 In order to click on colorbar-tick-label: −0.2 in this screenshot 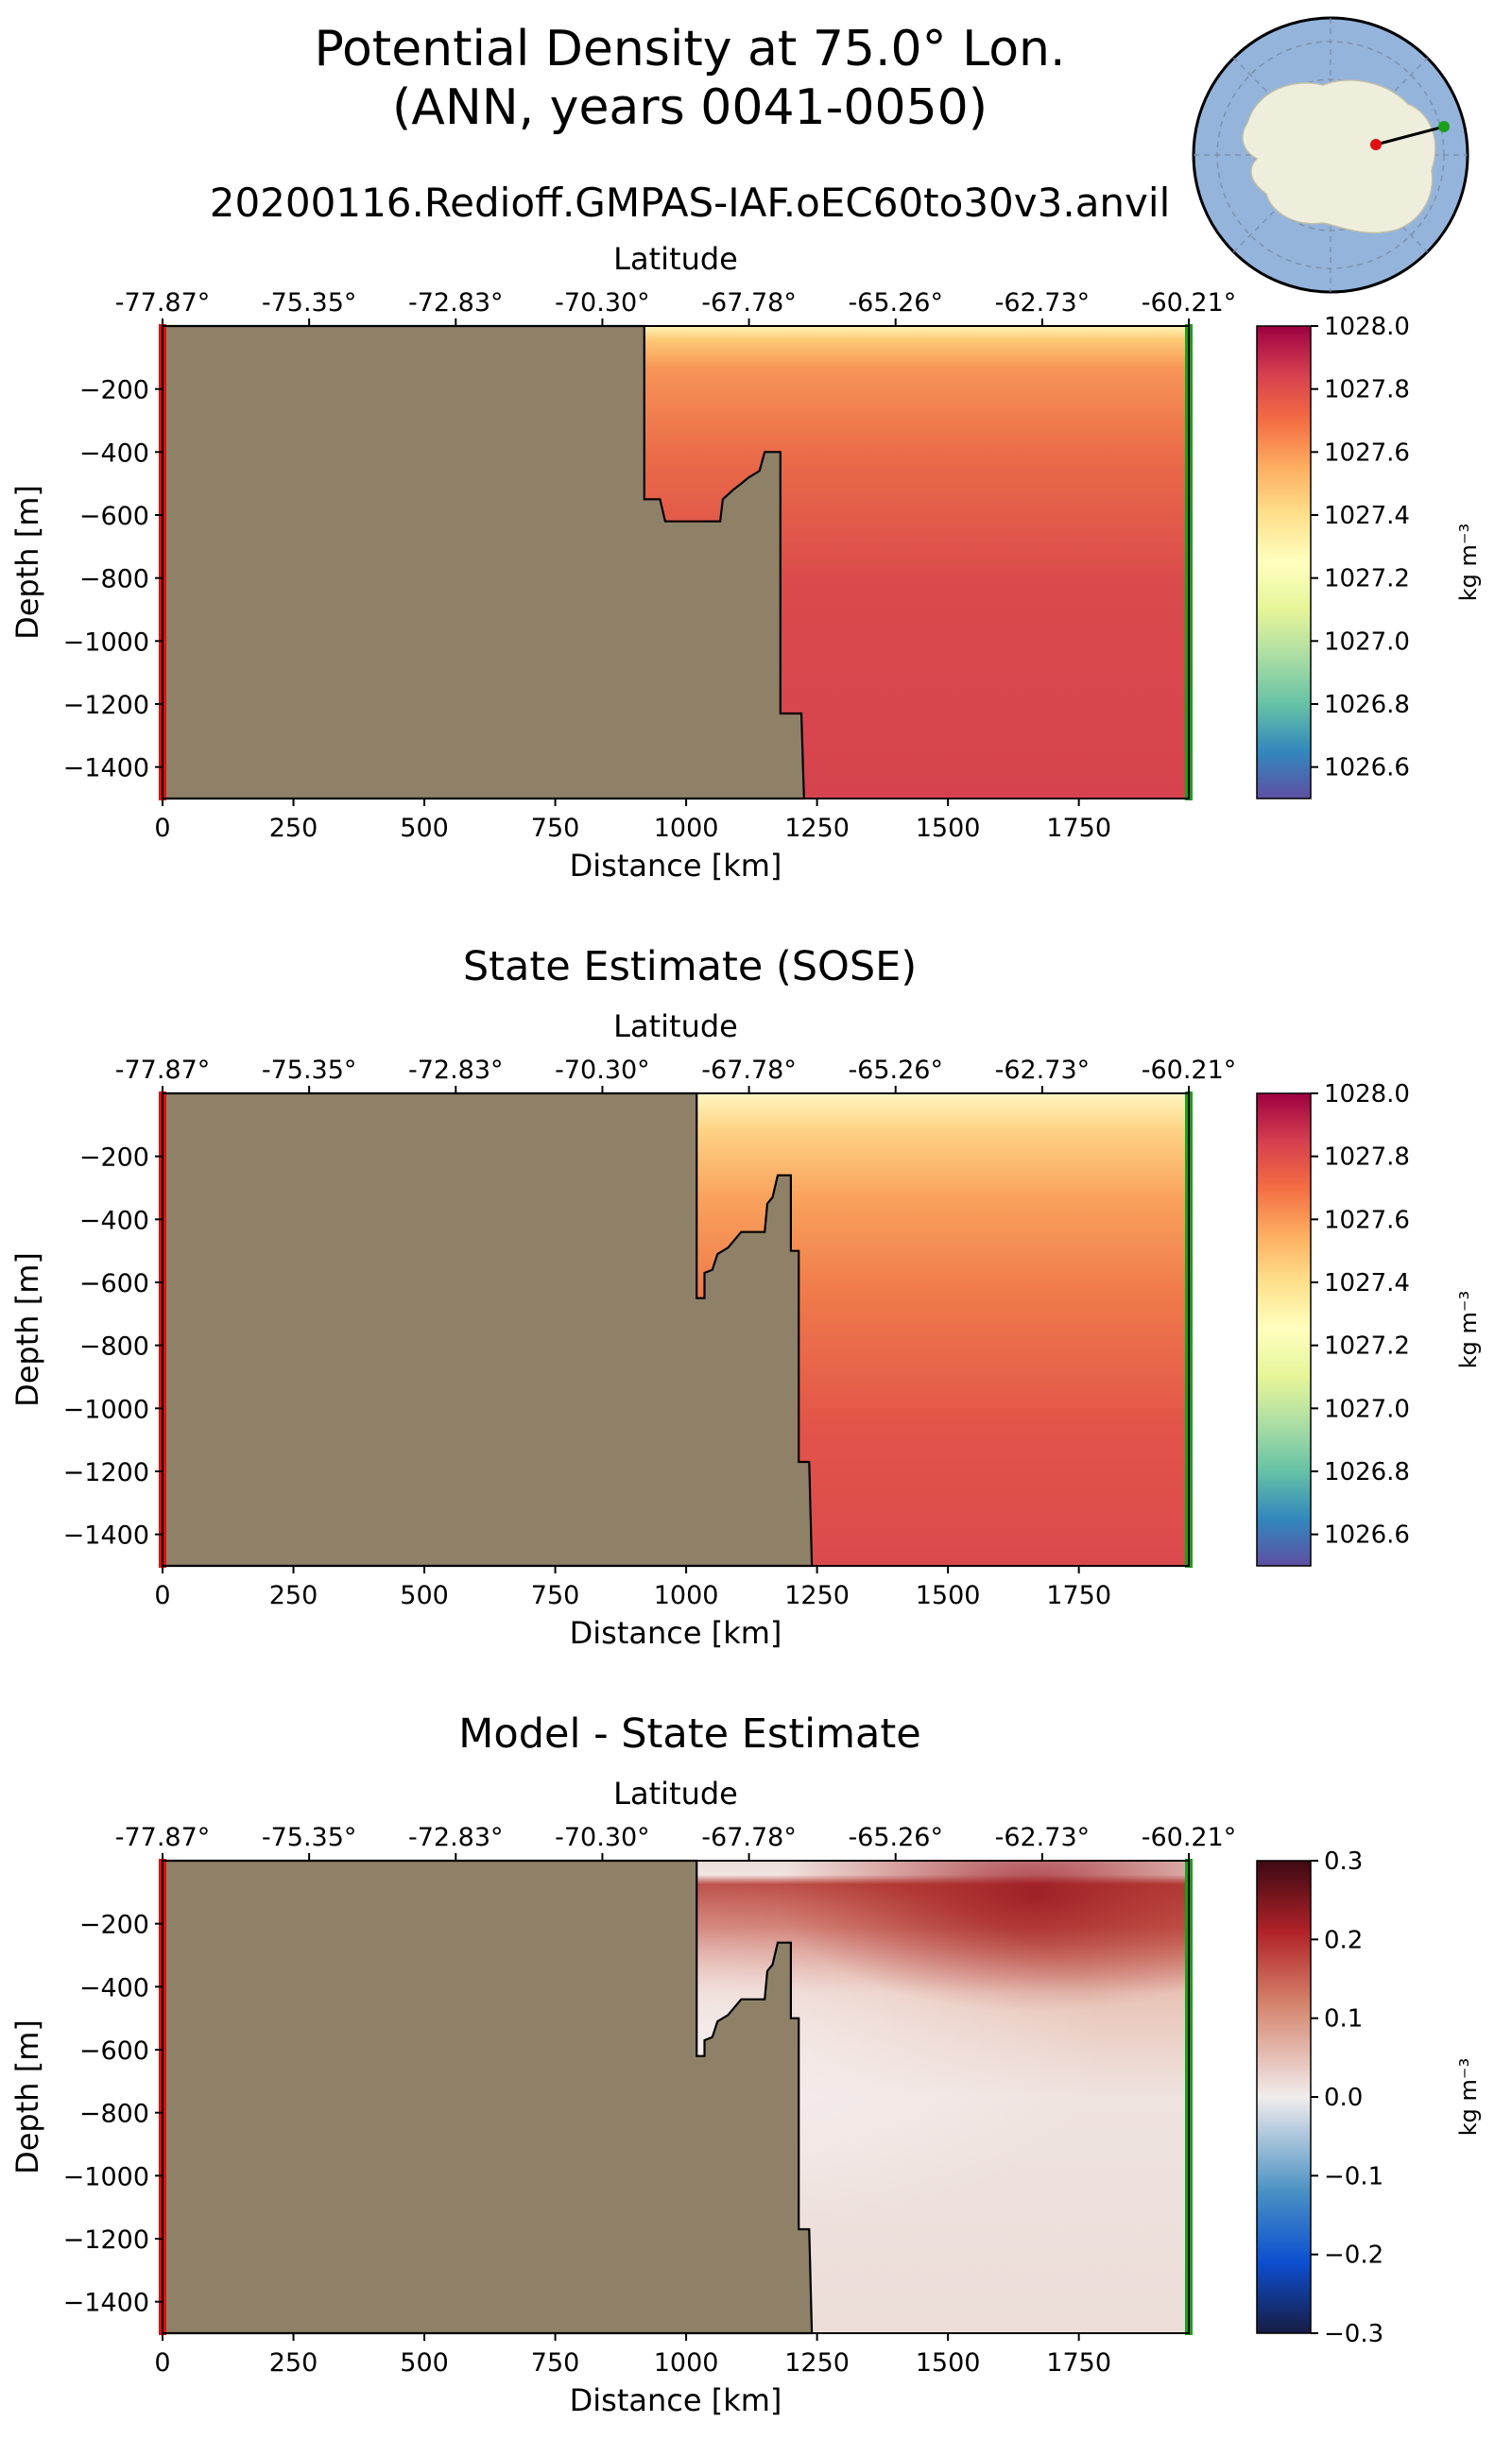, I will do `click(1353, 2256)`.